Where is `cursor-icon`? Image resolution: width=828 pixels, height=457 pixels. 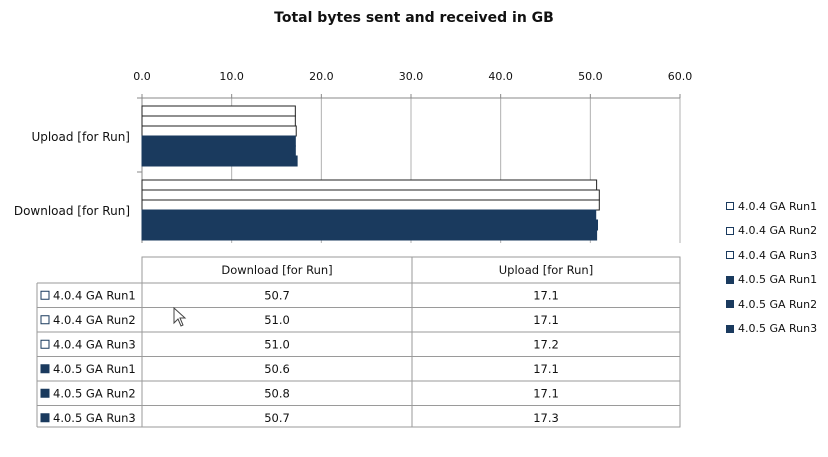
cursor-icon is located at coordinates (180, 317).